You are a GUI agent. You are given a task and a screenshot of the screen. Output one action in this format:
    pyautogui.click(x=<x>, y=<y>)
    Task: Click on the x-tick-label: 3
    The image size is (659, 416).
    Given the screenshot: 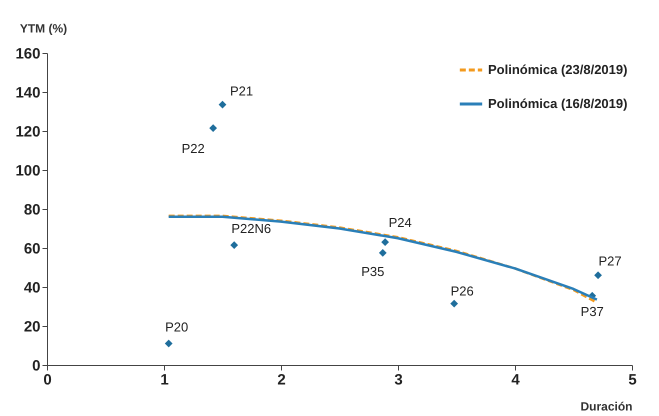 What is the action you would take?
    pyautogui.click(x=398, y=380)
    